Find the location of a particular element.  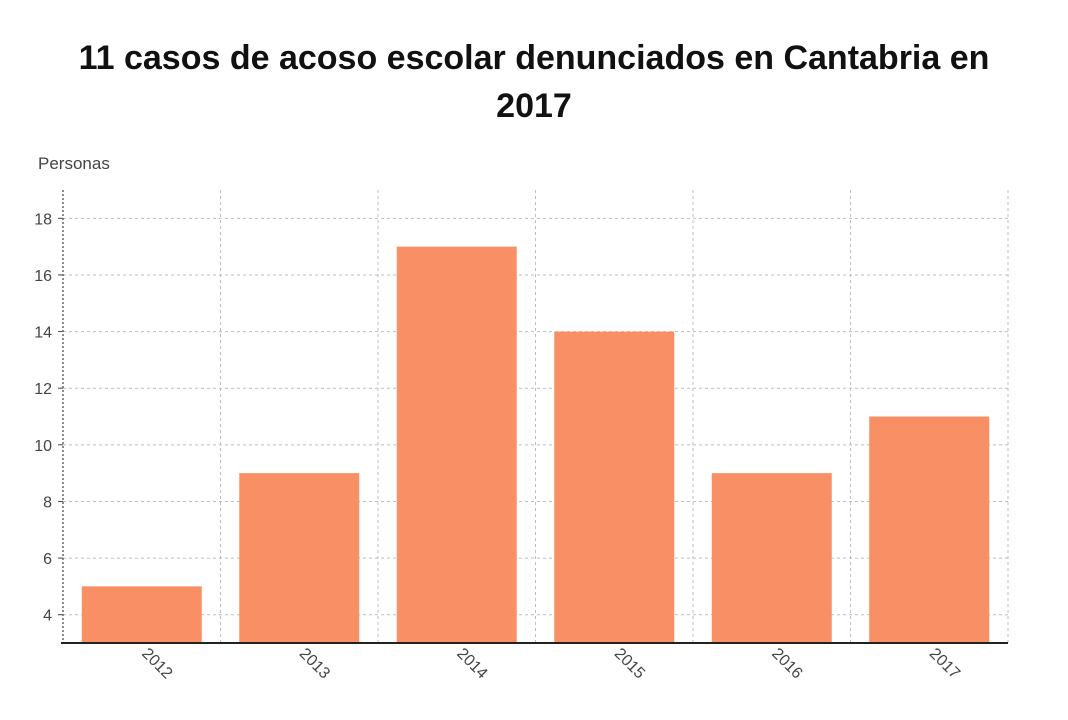

bar-2014 is located at coordinates (456, 444).